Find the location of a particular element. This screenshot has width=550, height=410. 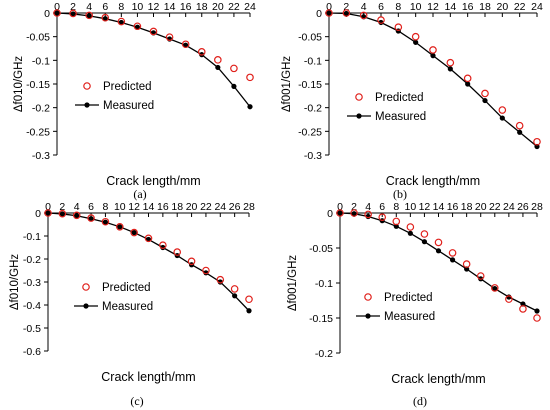

y-tick-label: -0.05 is located at coordinates (38, 38).